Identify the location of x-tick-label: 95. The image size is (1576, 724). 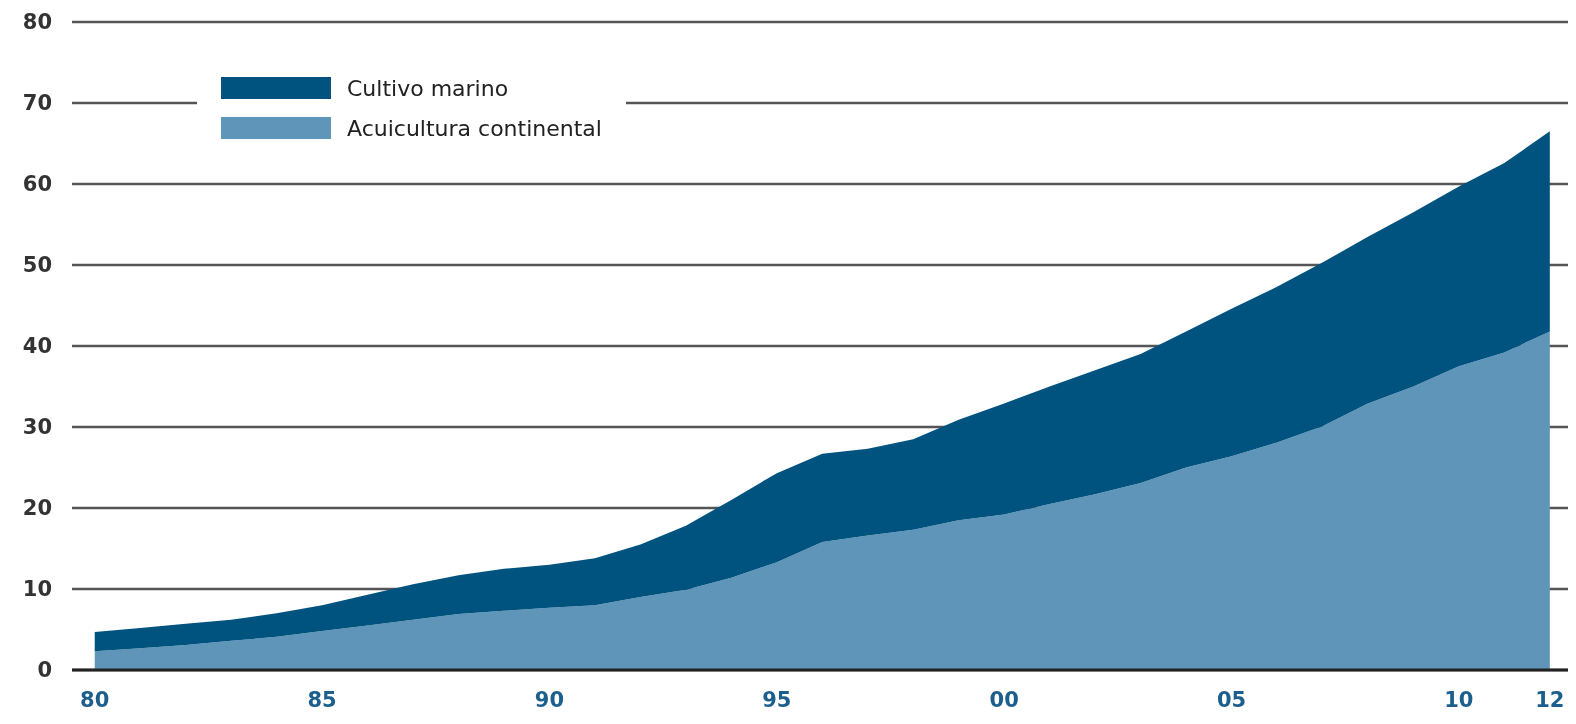
(777, 699).